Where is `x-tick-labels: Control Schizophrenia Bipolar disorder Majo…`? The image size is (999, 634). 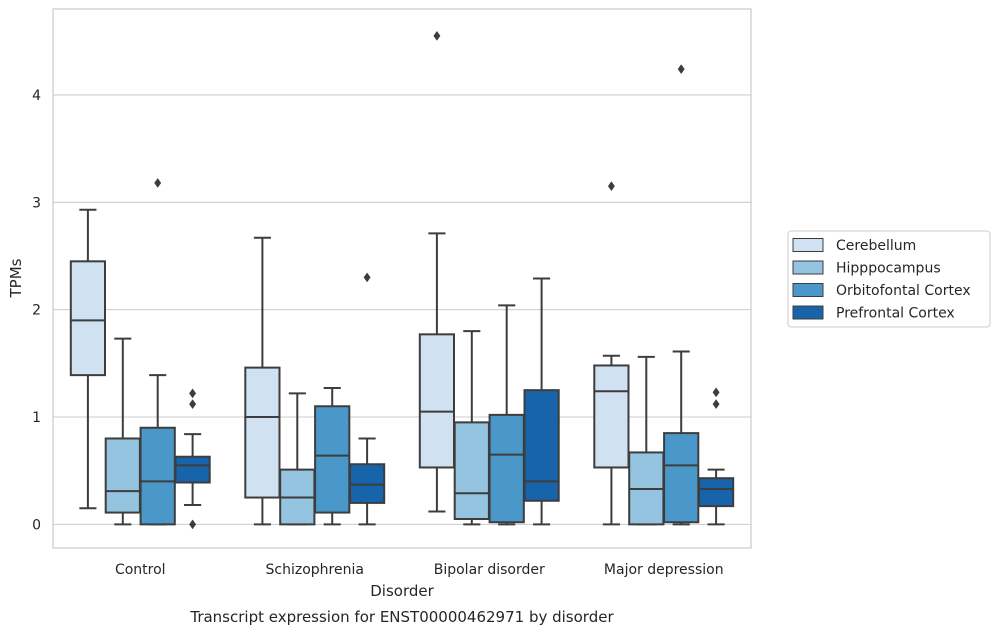
x-tick-labels: Control Schizophrenia Bipolar disorder Majo… is located at coordinates (419, 570).